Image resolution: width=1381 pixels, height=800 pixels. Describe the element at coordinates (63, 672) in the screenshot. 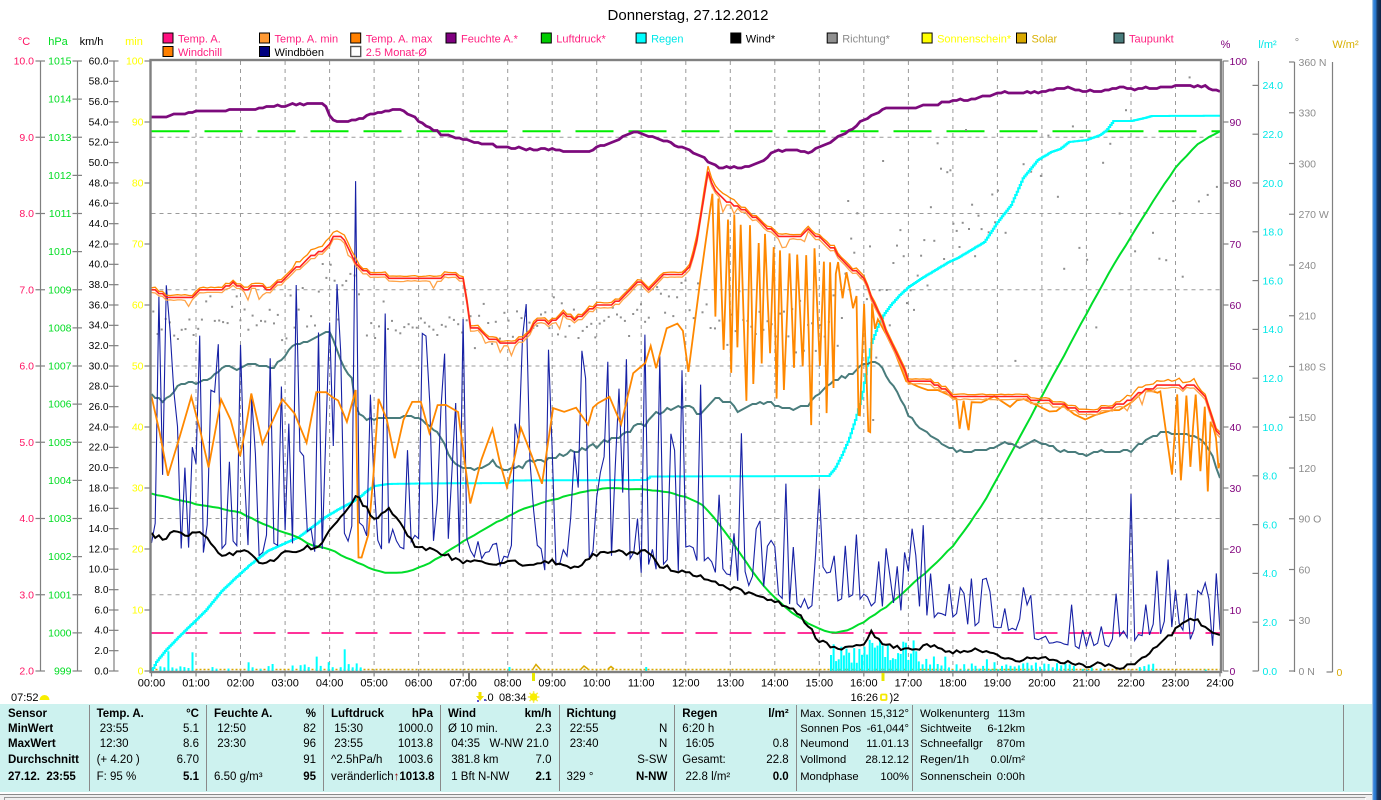

I see `svg-text: 999` at that location.